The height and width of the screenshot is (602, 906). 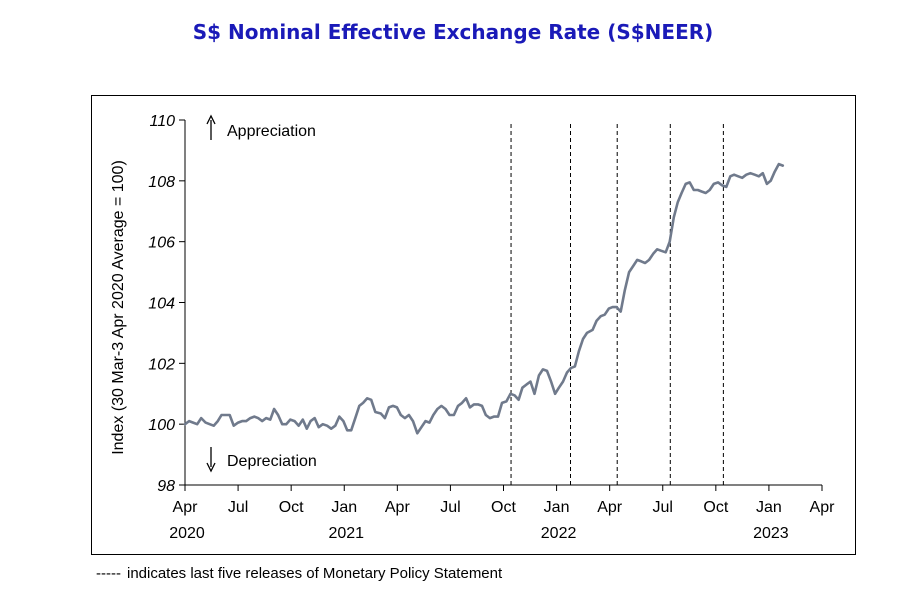 I want to click on y-tick-label: 100, so click(x=161, y=425).